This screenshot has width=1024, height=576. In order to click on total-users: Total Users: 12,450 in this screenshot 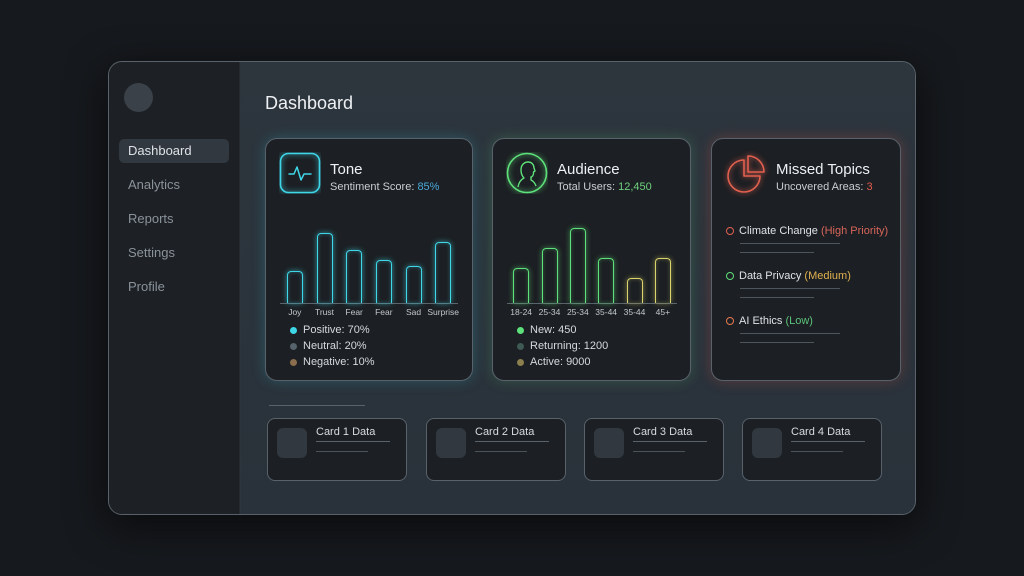, I will do `click(604, 187)`.